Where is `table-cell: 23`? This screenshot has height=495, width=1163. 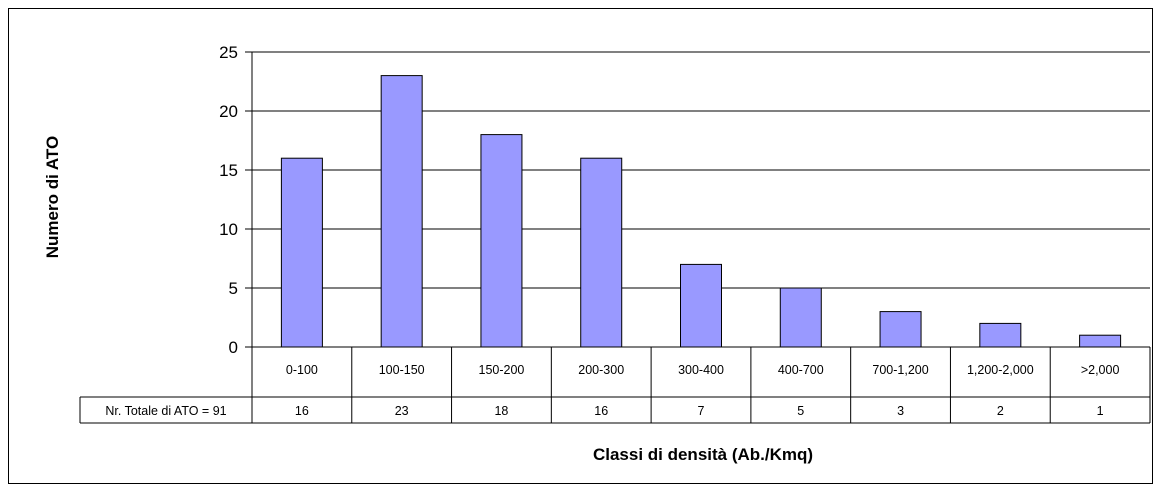 table-cell: 23 is located at coordinates (402, 411).